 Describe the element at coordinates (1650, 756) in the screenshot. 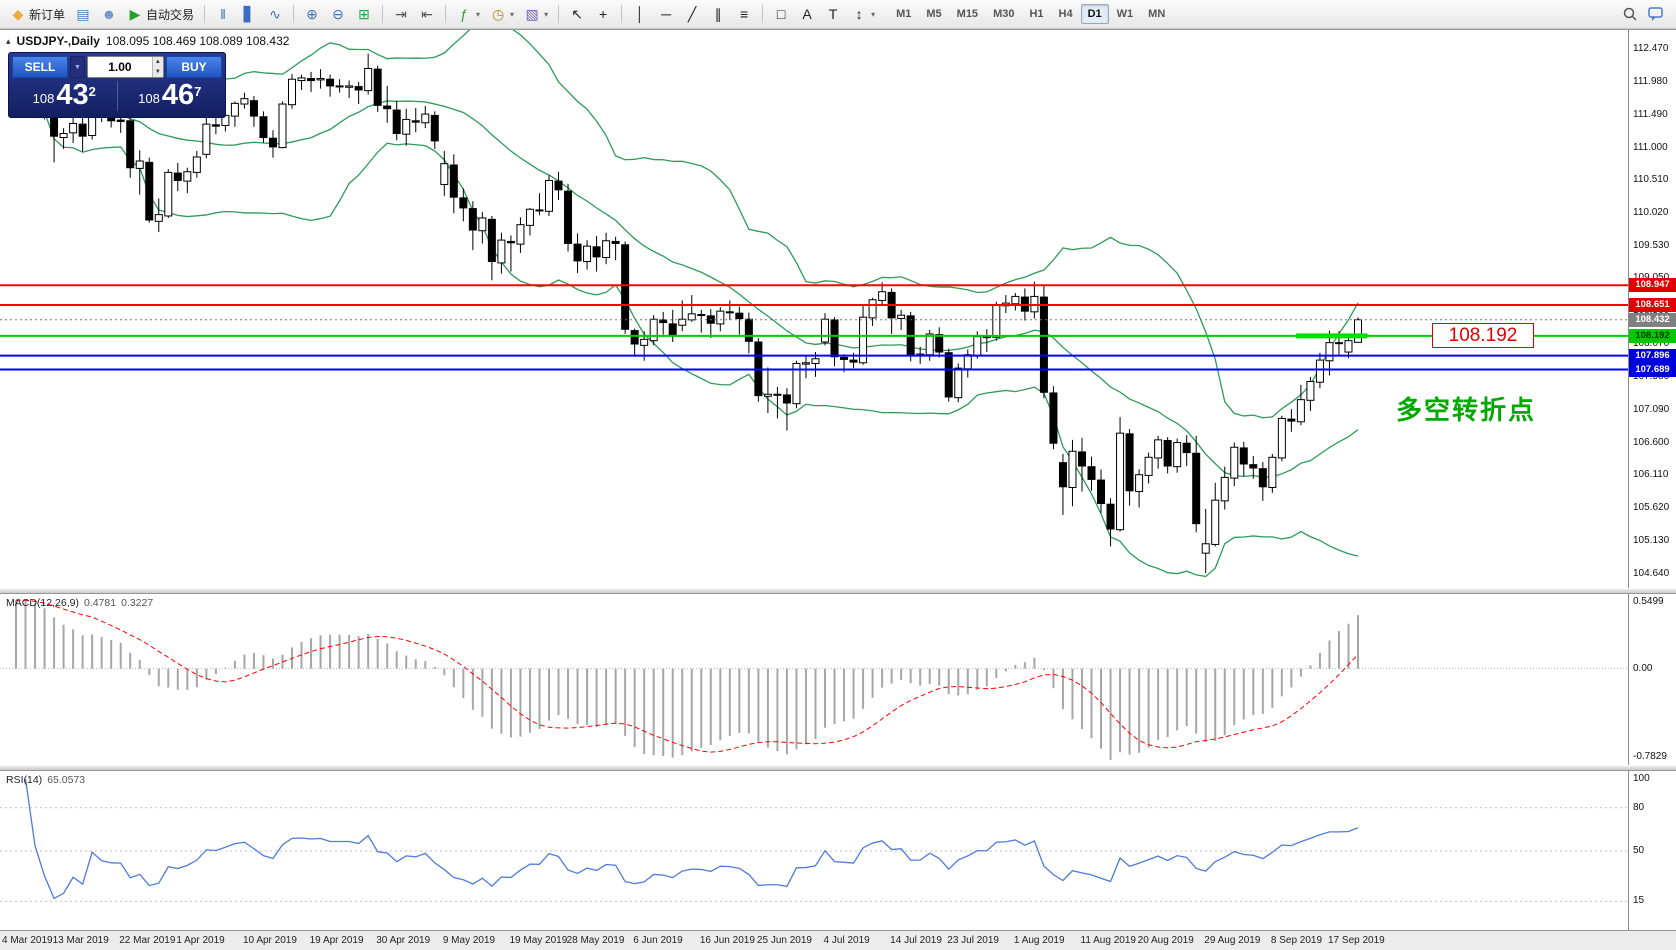

I see `macd-tick: -0.7829` at that location.